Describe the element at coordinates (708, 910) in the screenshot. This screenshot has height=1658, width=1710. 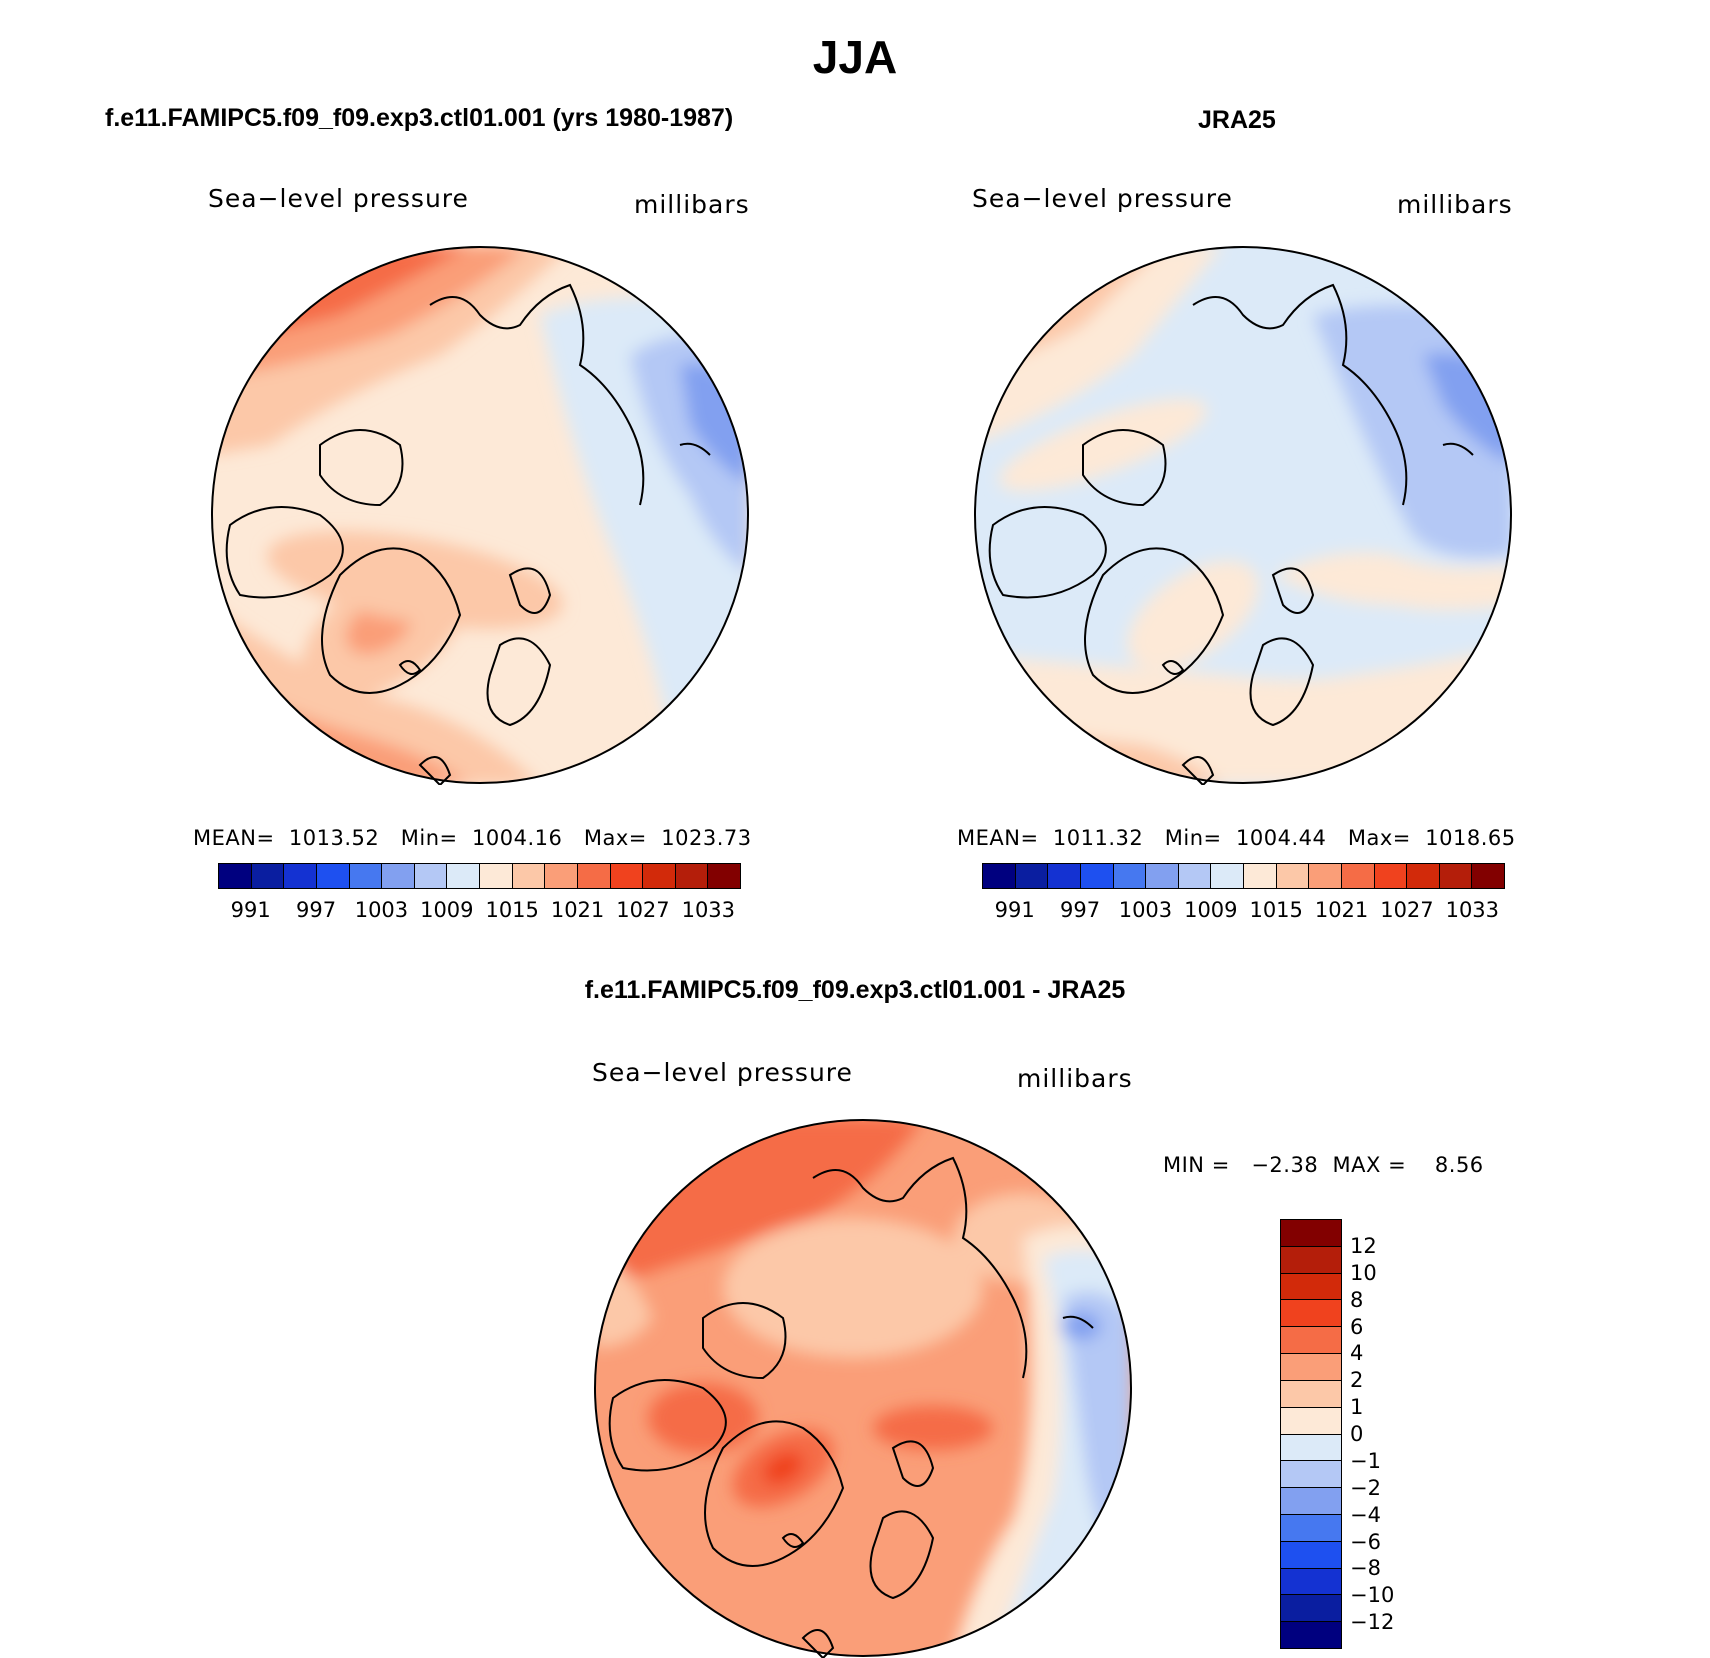
I see `model-colorbar-tick-label: 1033` at that location.